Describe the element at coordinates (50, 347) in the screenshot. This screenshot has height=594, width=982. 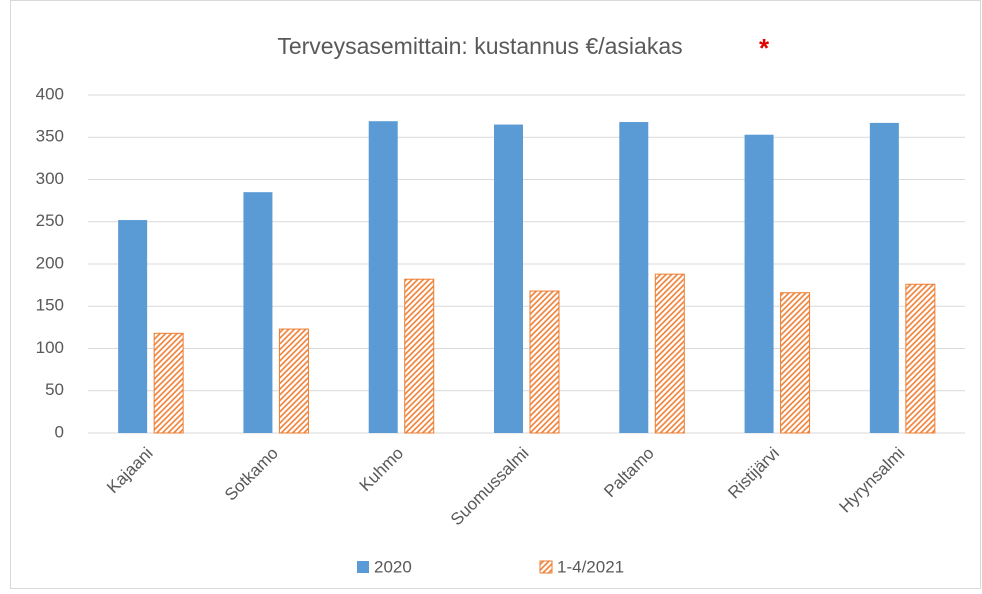
I see `y-tick-label: 100` at that location.